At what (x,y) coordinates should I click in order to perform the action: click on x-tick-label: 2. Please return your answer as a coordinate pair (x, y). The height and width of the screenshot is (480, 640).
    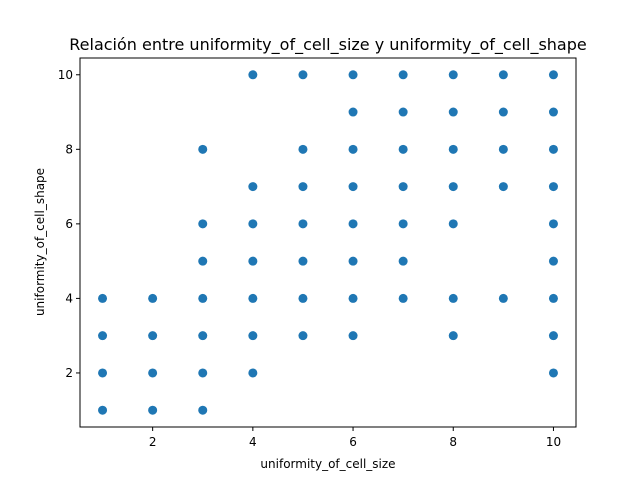
    Looking at the image, I should click on (153, 442).